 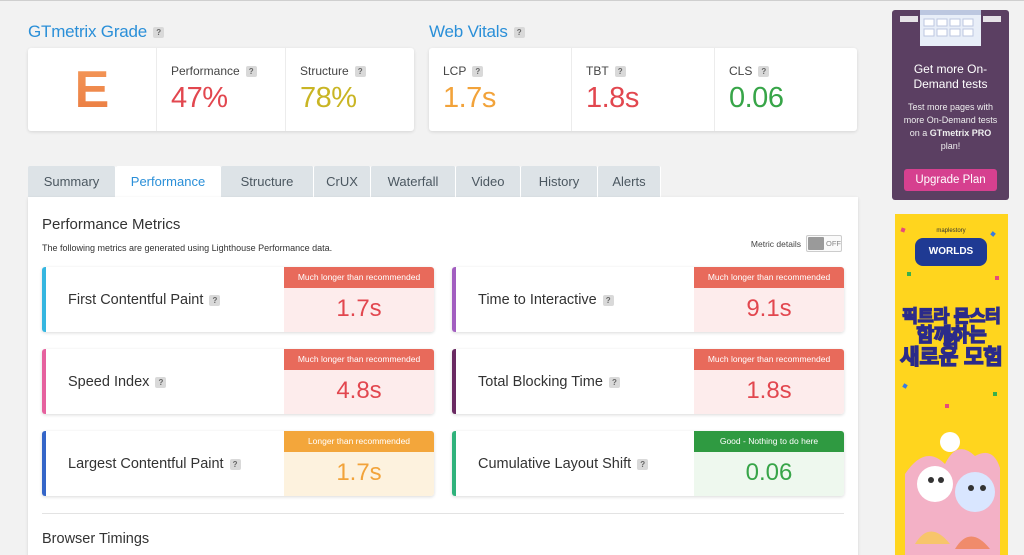 I want to click on metric-value: 1.8s, so click(x=769, y=390).